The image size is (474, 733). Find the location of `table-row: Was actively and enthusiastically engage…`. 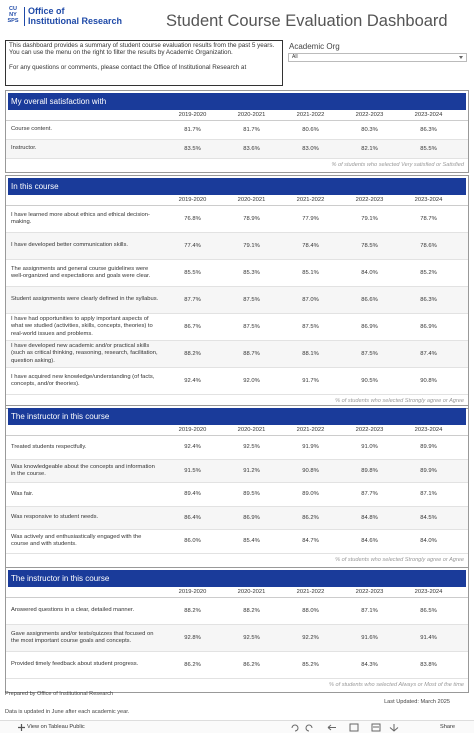

table-row: Was actively and enthusiastically engage… is located at coordinates (237, 542).